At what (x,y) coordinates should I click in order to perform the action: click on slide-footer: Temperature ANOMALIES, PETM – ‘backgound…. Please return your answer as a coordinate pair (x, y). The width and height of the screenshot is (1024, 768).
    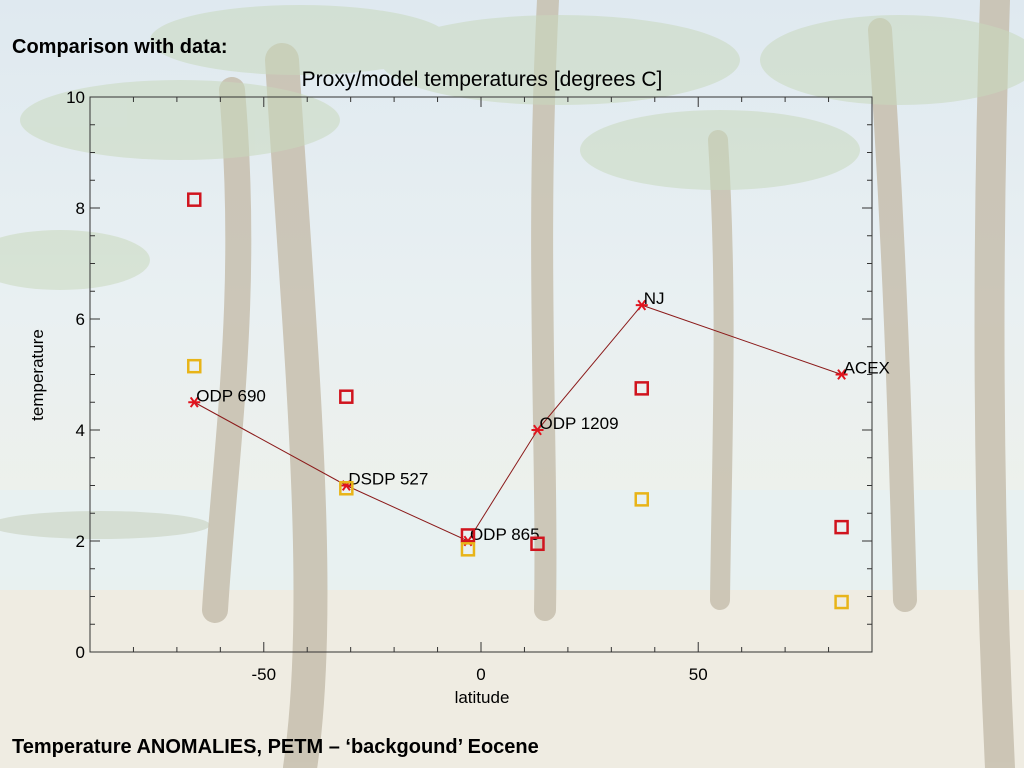
    Looking at the image, I should click on (275, 747).